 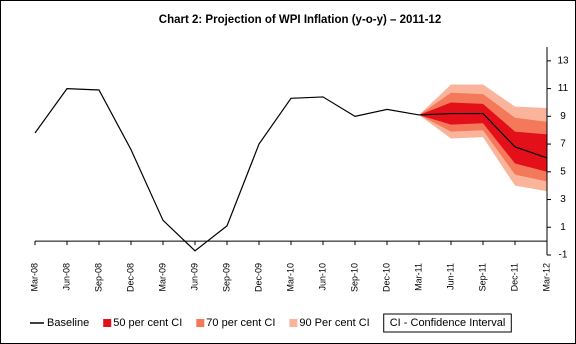 I want to click on x-tick-label: Jun-08, so click(x=66, y=277).